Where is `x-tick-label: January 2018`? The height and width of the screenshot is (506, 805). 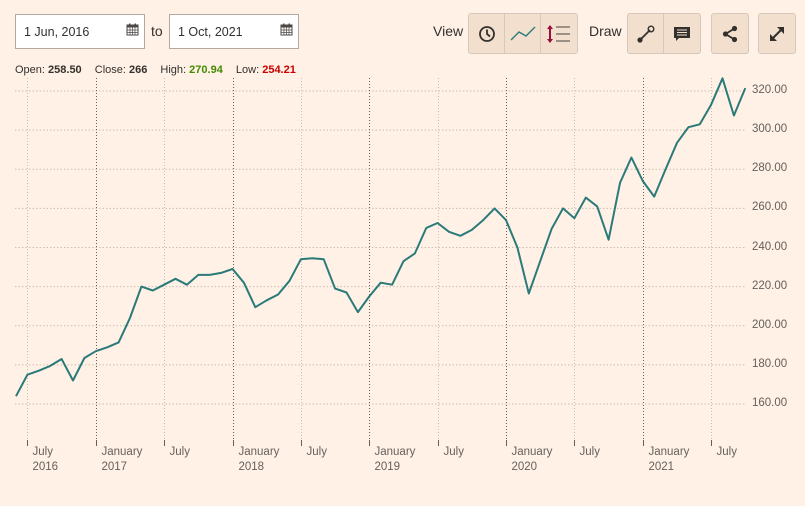
x-tick-label: January 2018 is located at coordinates (259, 460).